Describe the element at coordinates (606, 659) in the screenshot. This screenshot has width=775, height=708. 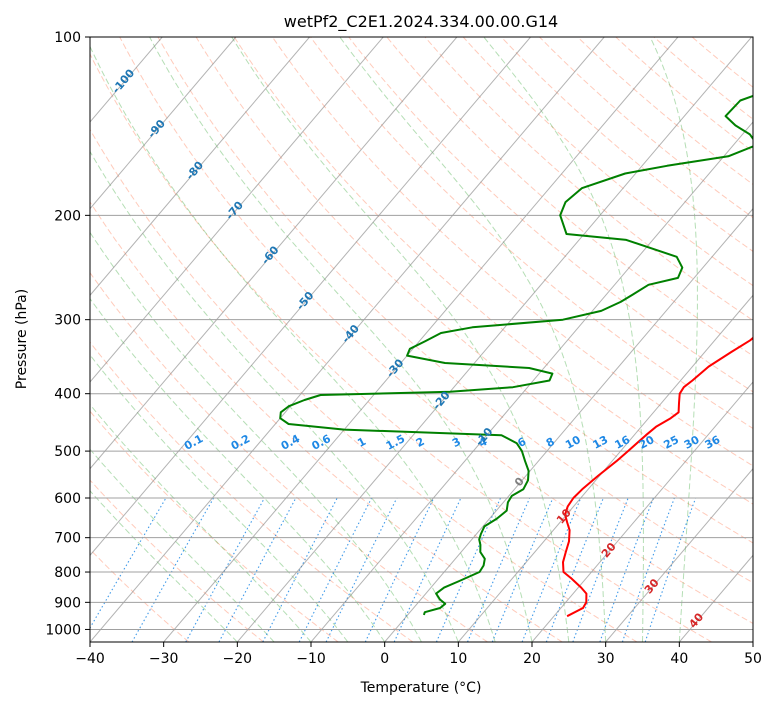
I see `x-tick-label: 30` at that location.